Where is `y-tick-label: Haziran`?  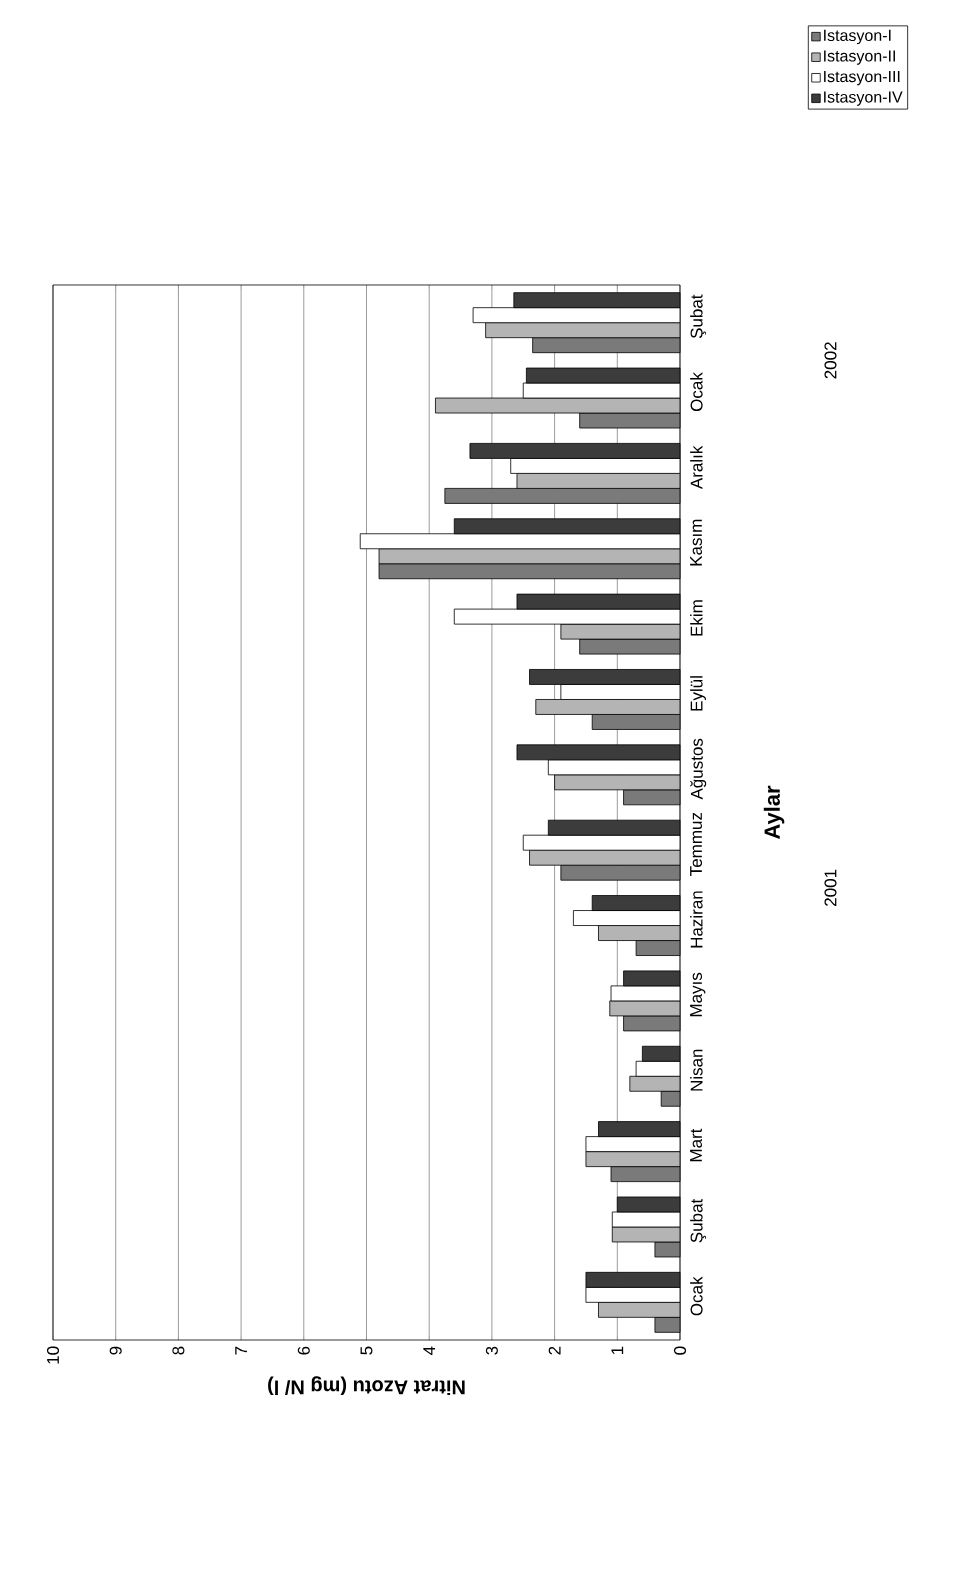
y-tick-label: Haziran is located at coordinates (696, 919).